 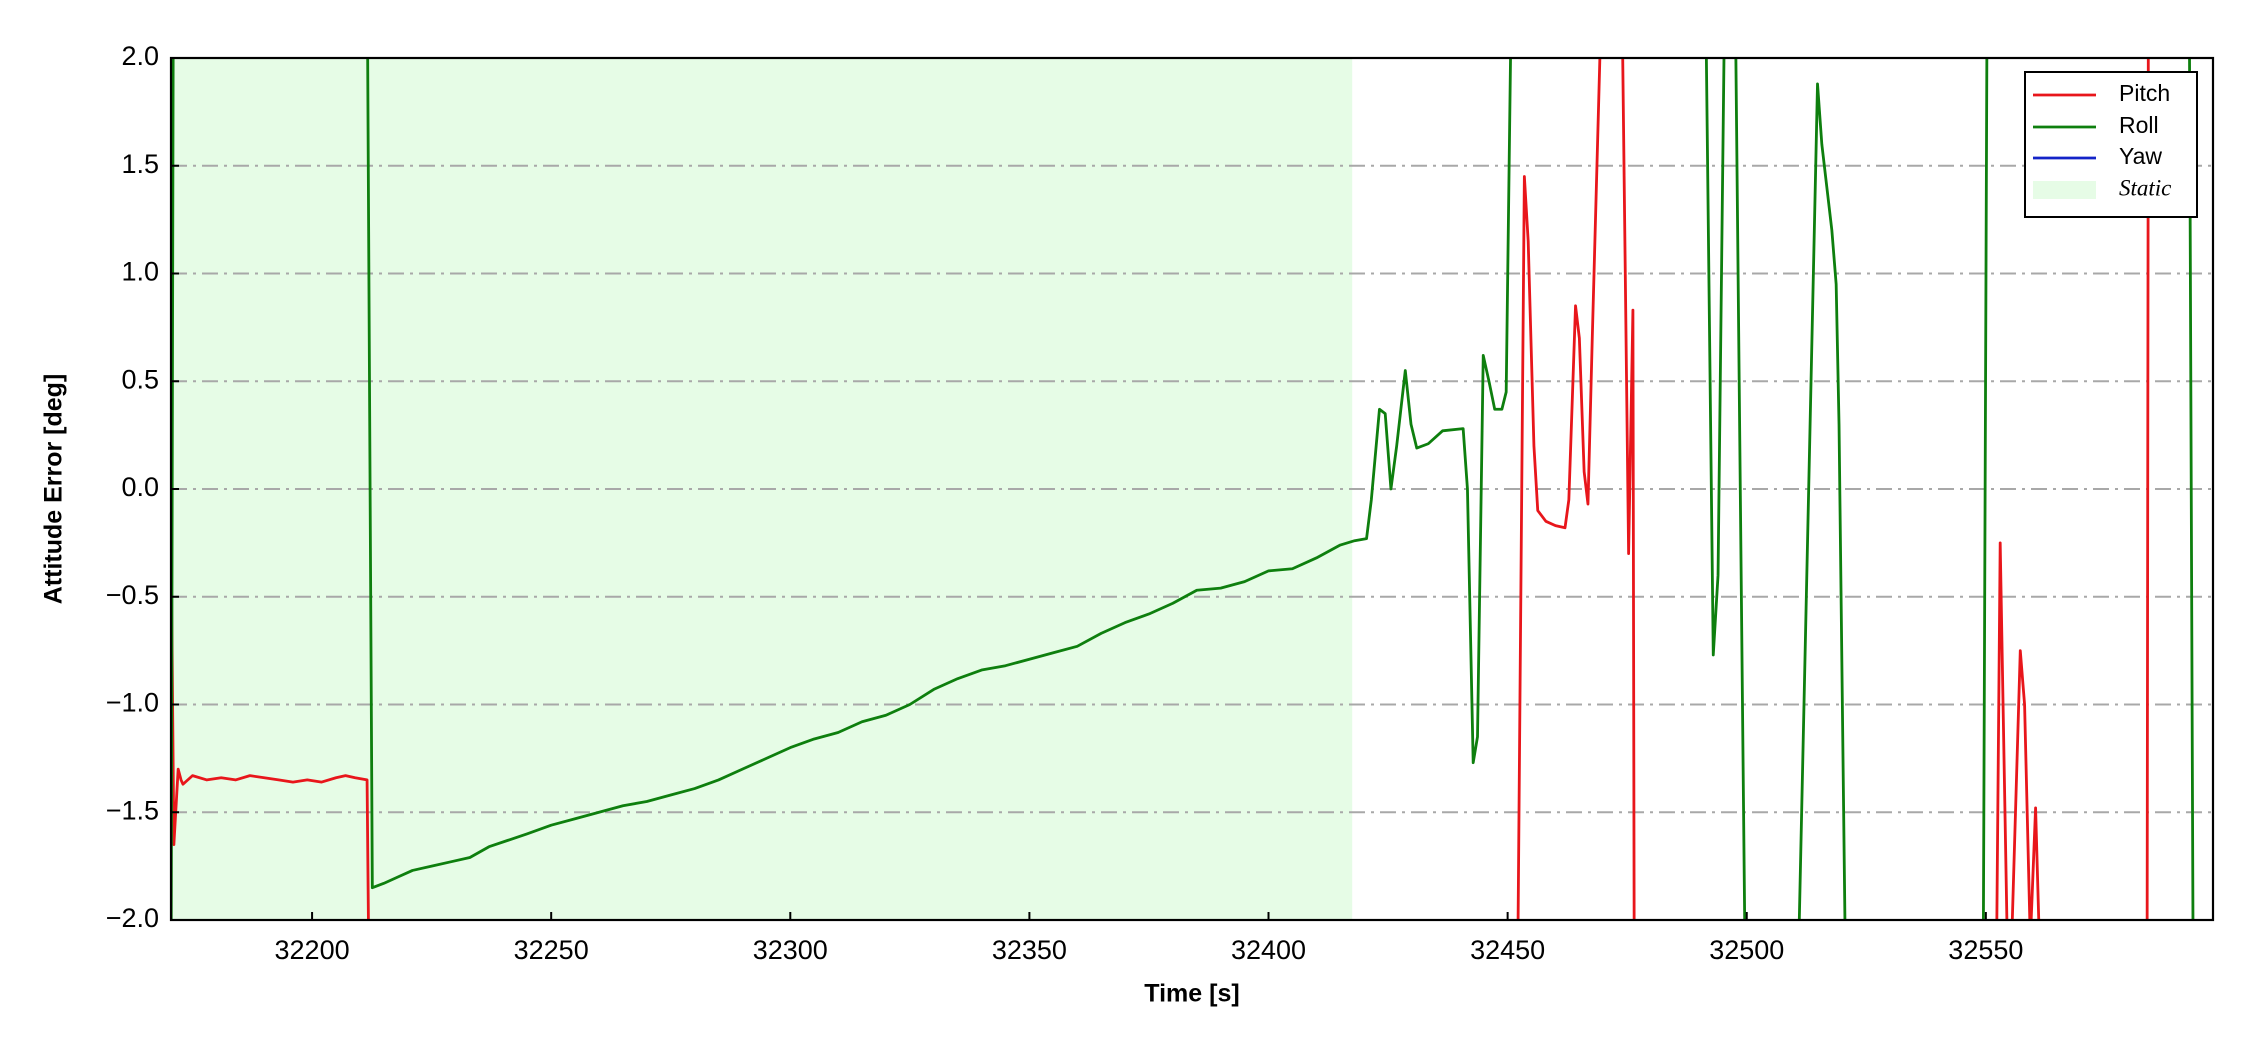 What do you see at coordinates (1507, 950) in the screenshot?
I see `x-tick-label: 32450` at bounding box center [1507, 950].